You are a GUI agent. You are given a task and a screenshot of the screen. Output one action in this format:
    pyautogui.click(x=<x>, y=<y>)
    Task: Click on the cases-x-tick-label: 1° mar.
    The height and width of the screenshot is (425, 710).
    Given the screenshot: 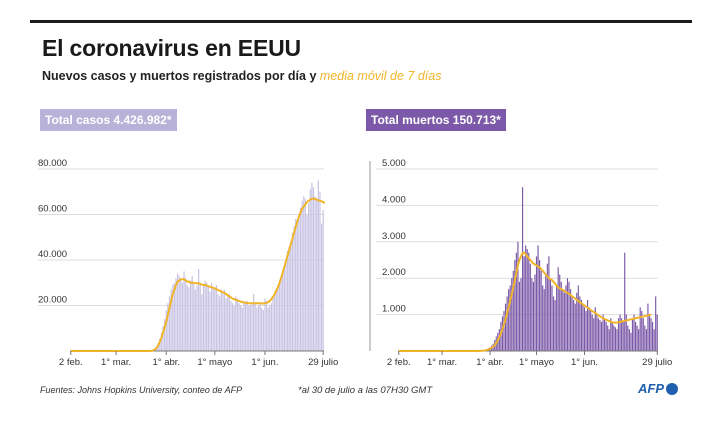 What is the action you would take?
    pyautogui.click(x=116, y=362)
    